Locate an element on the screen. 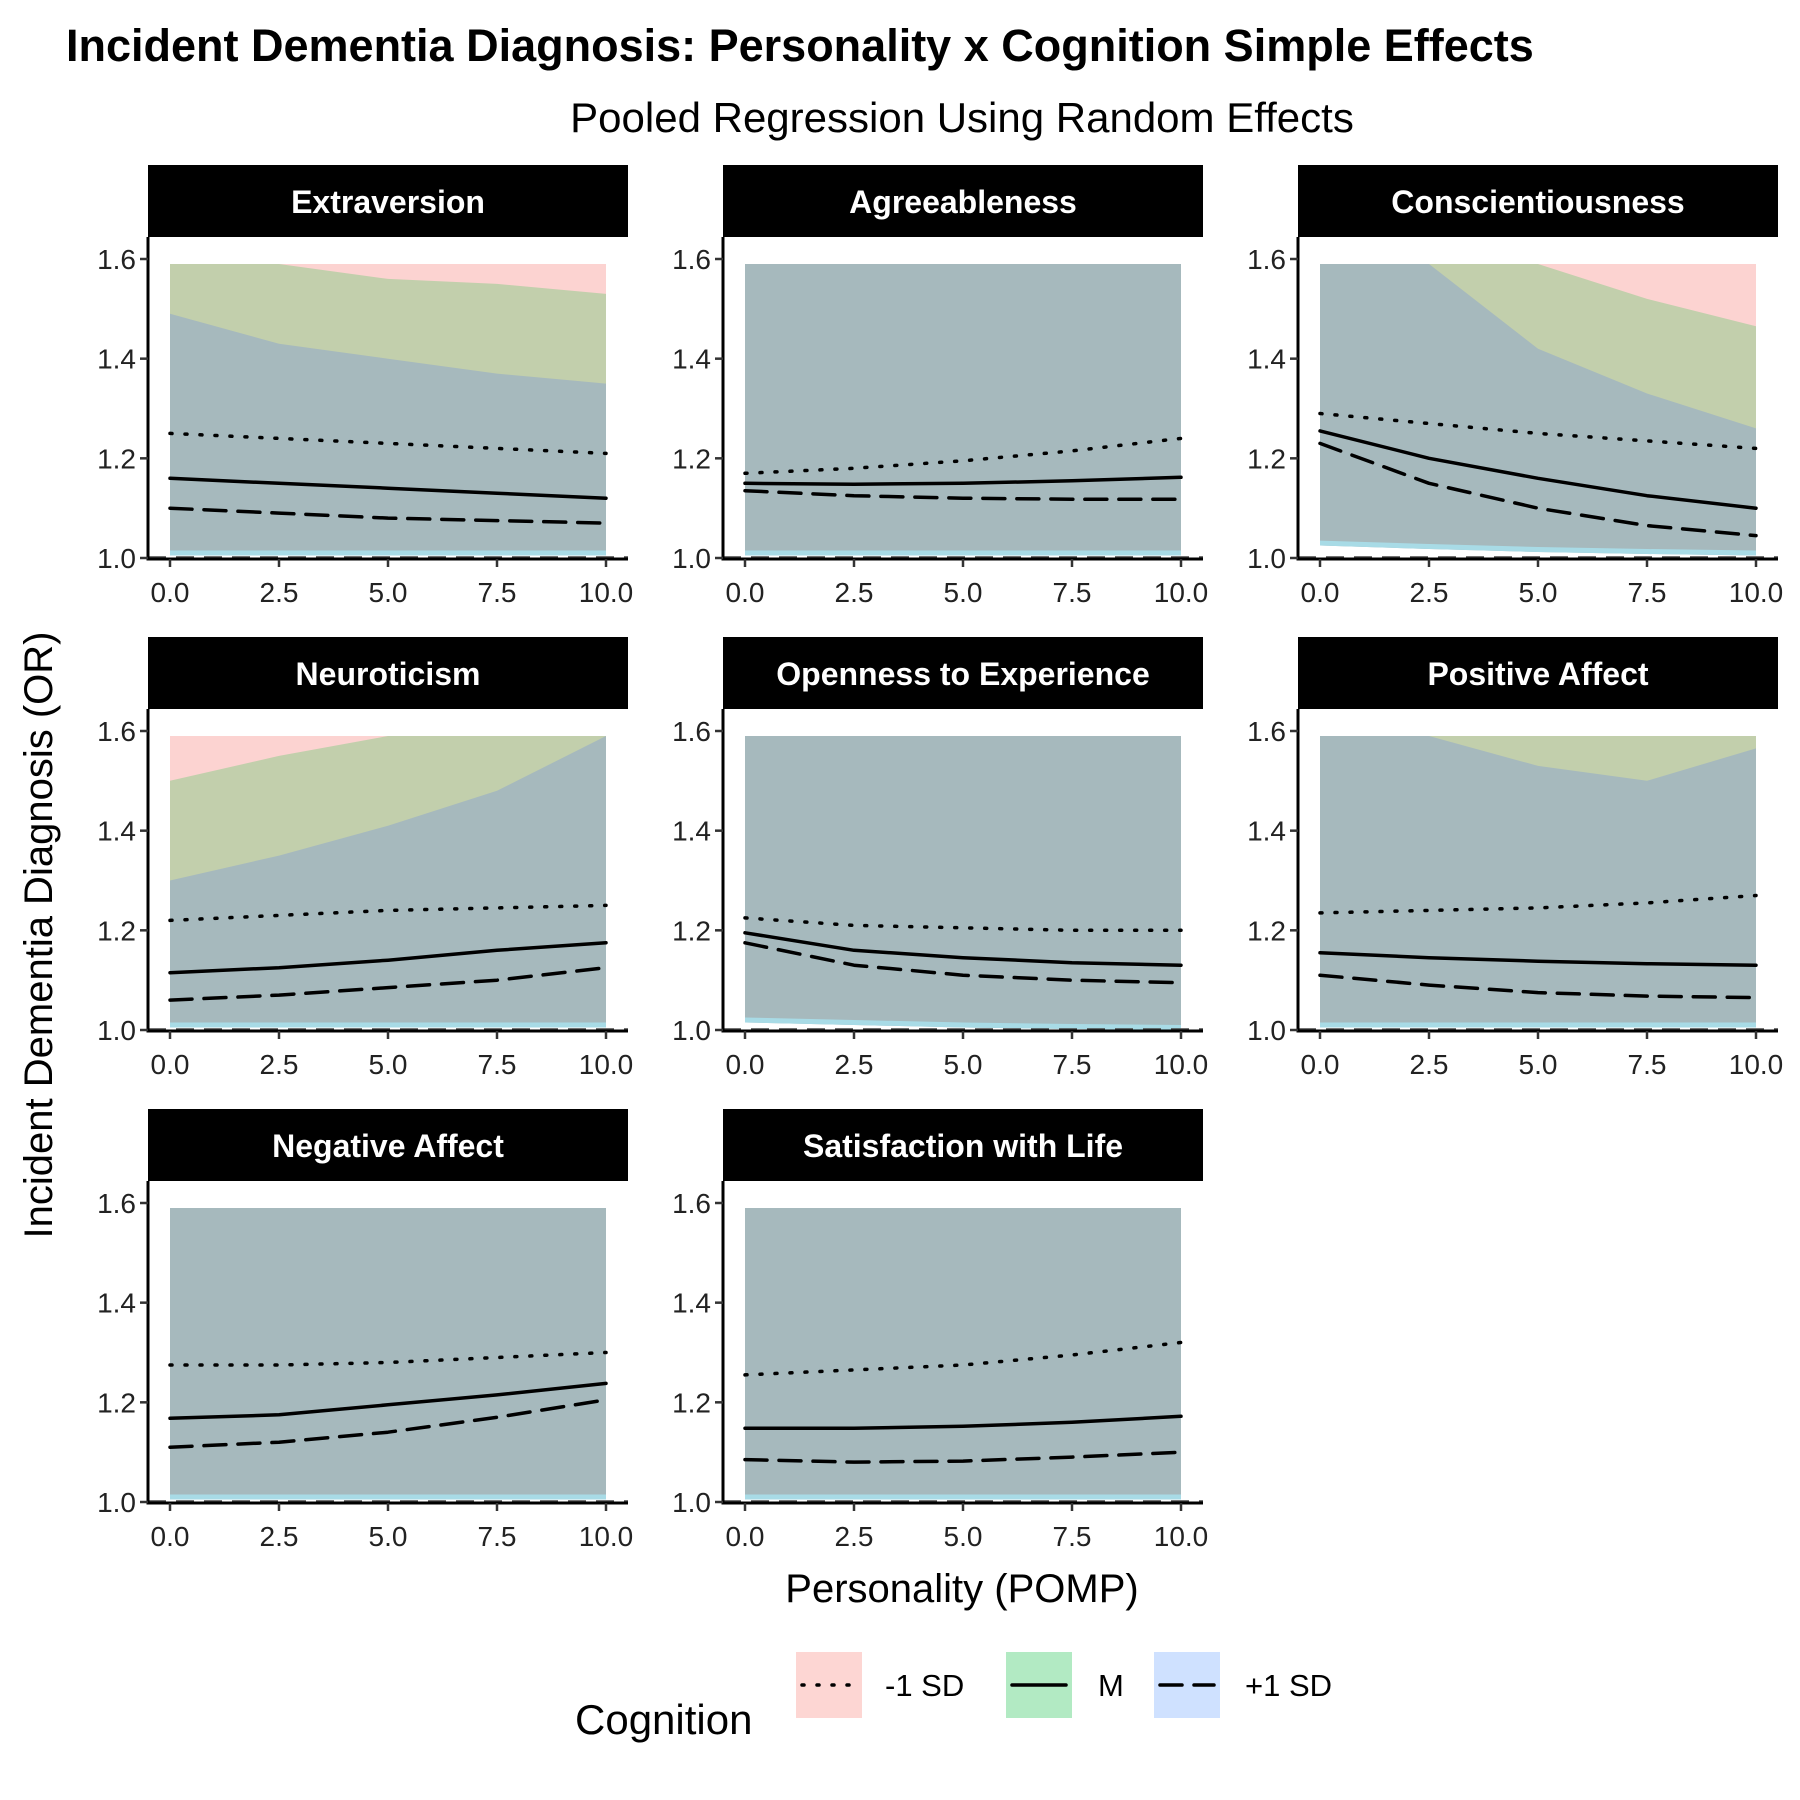  panel-extraversion: Extraversion 1.0 1.2 1.4 1.6 0.0 2.5 5.0 7.5 10.0 is located at coordinates (365, 386).